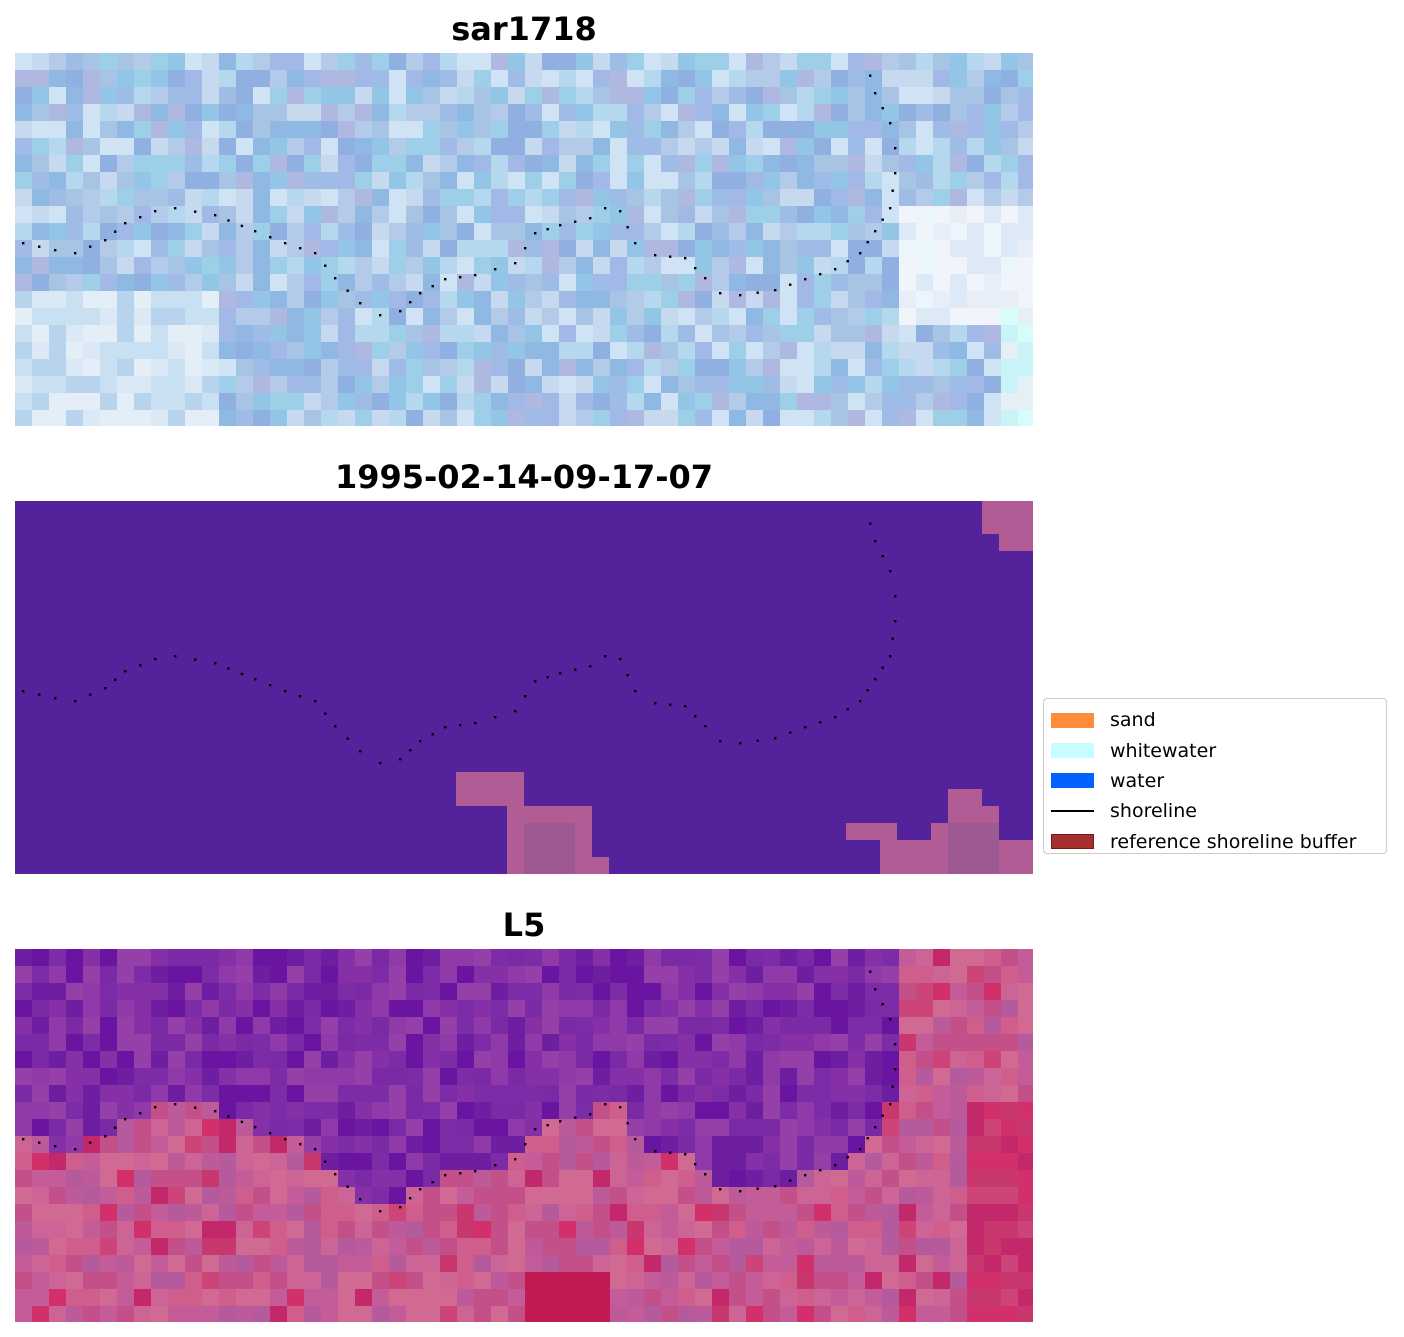 The image size is (1404, 1337). What do you see at coordinates (459, 1091) in the screenshot?
I see `shoreline-dots` at bounding box center [459, 1091].